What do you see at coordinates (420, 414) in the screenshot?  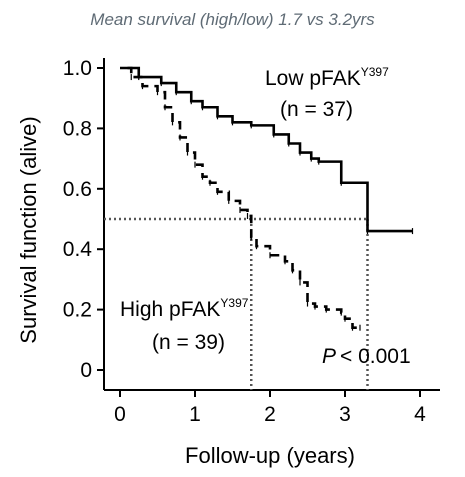 I see `x-tick-label: 4` at bounding box center [420, 414].